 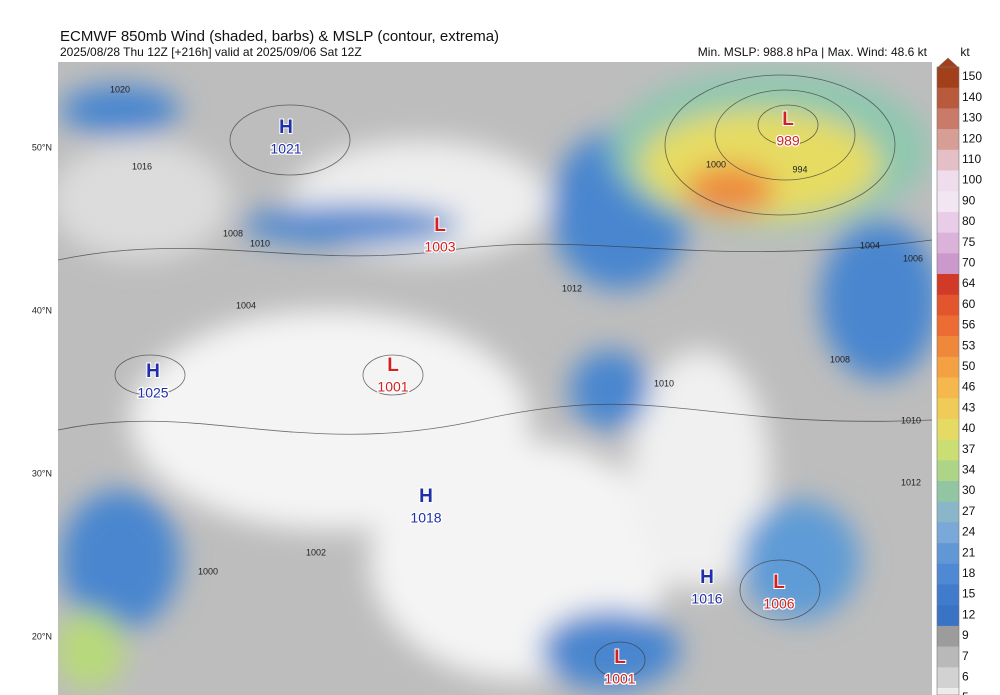 I want to click on contour-label: 1016, so click(x=142, y=166).